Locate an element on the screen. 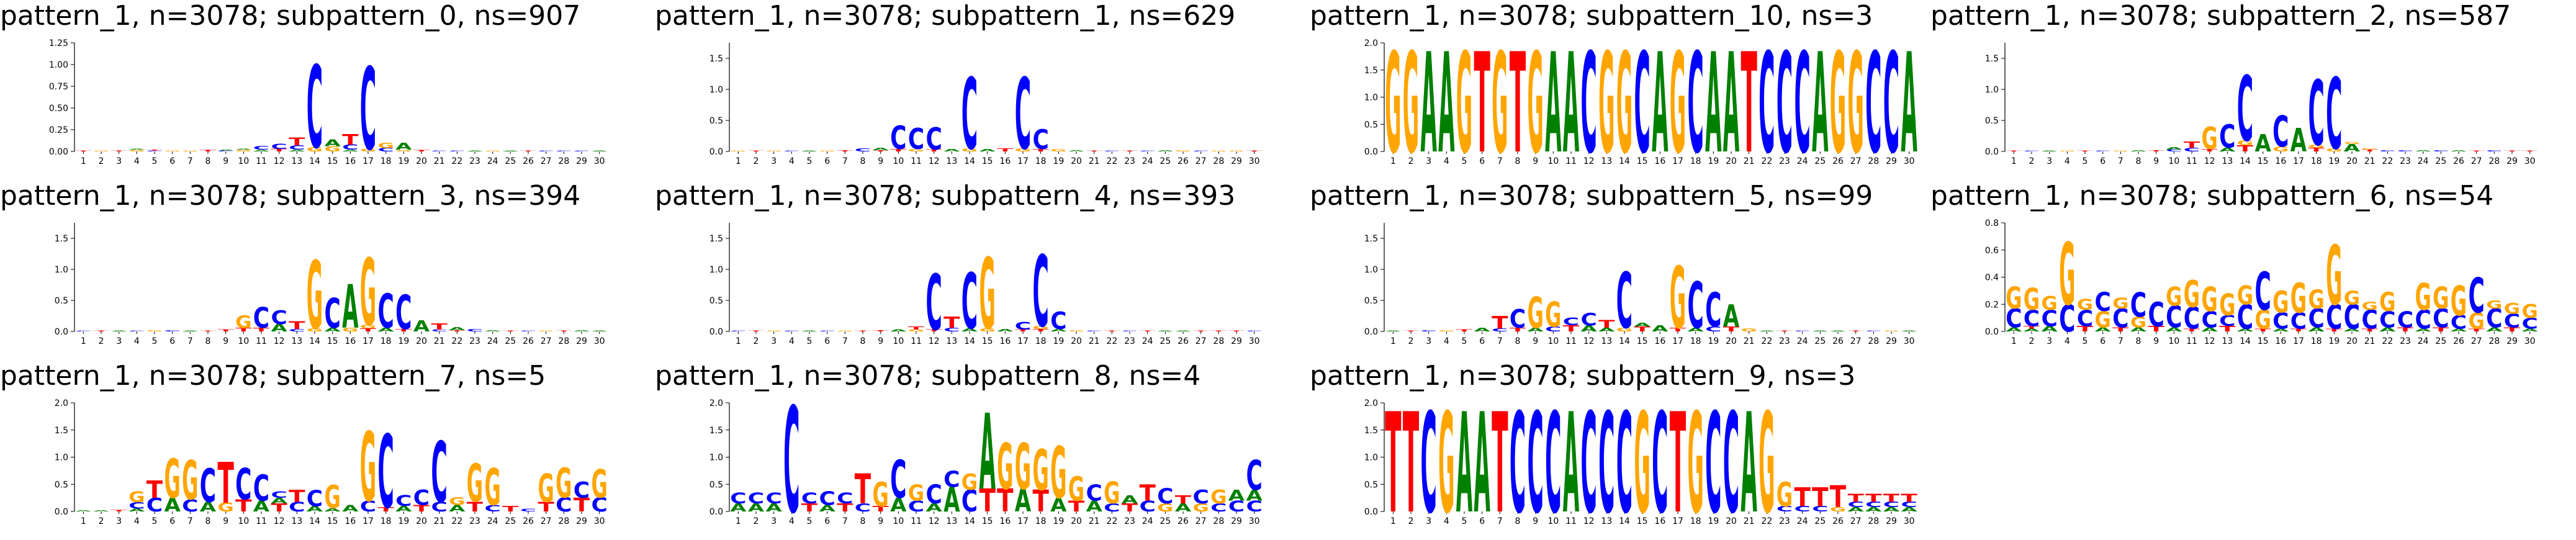  x-tick-label: 14 is located at coordinates (969, 521).